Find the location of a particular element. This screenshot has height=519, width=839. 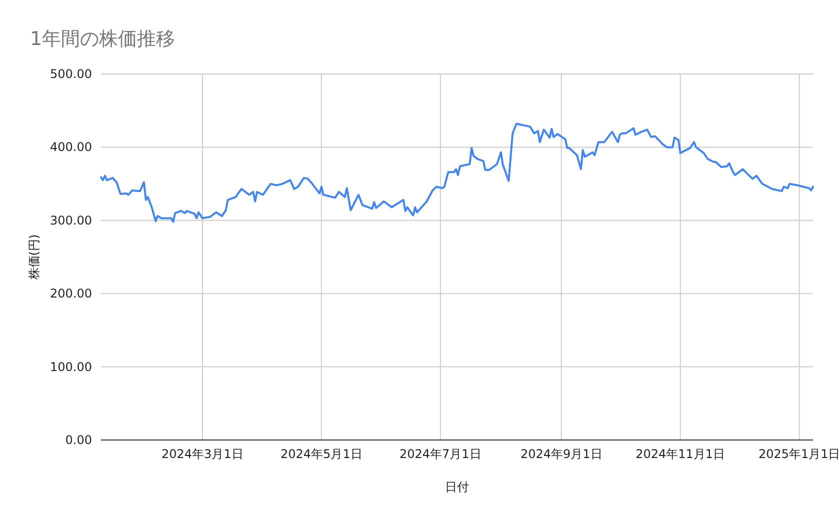

x-tick-label: 2024年3月1日 is located at coordinates (203, 454).